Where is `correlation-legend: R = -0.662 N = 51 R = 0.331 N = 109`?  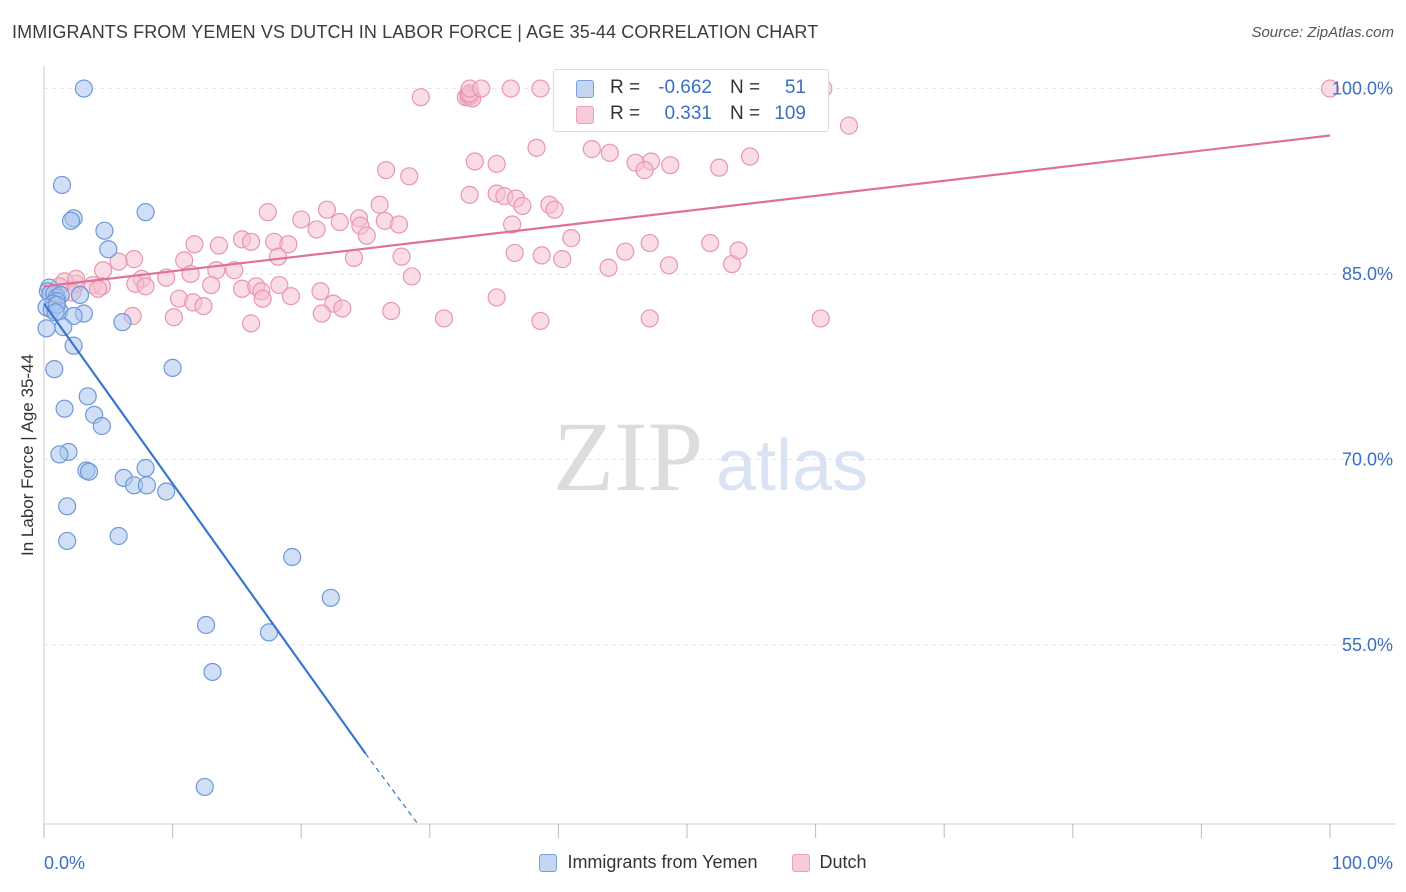 correlation-legend: R = -0.662 N = 51 R = 0.331 N = 109 is located at coordinates (691, 100).